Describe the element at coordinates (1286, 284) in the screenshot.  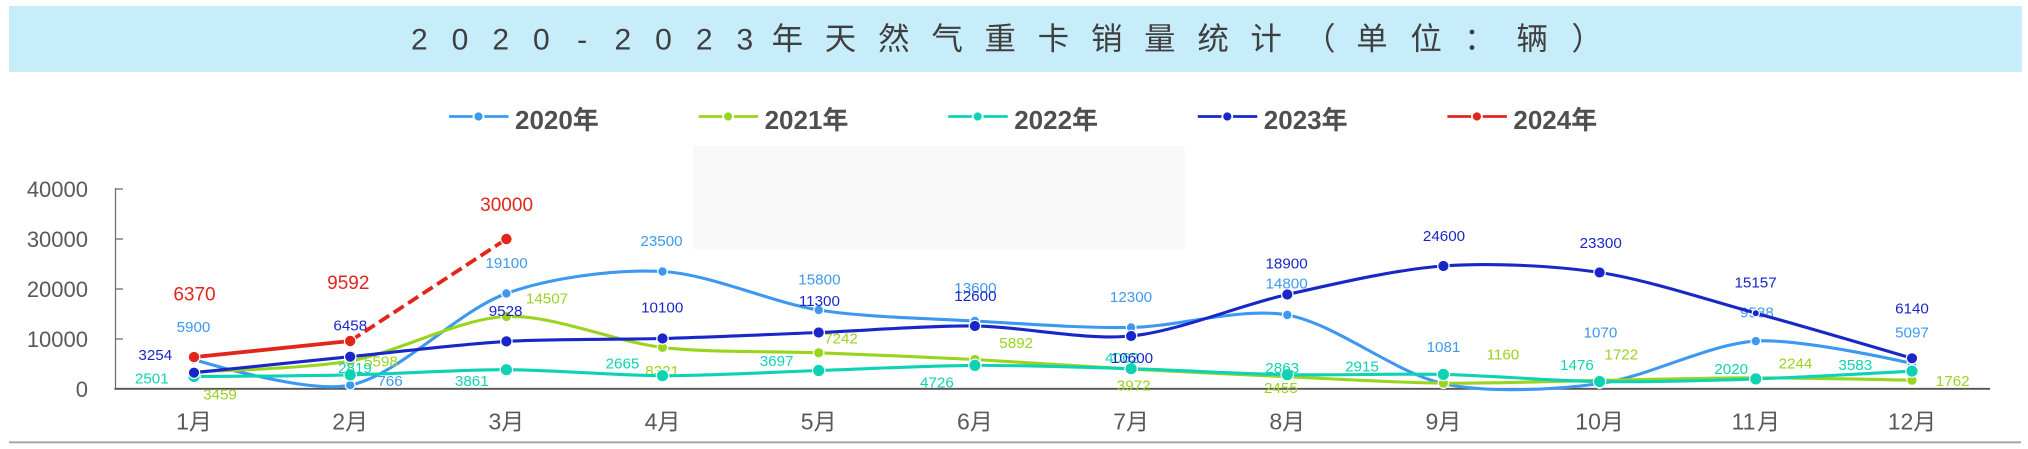
I see `svg-text: 14800` at that location.